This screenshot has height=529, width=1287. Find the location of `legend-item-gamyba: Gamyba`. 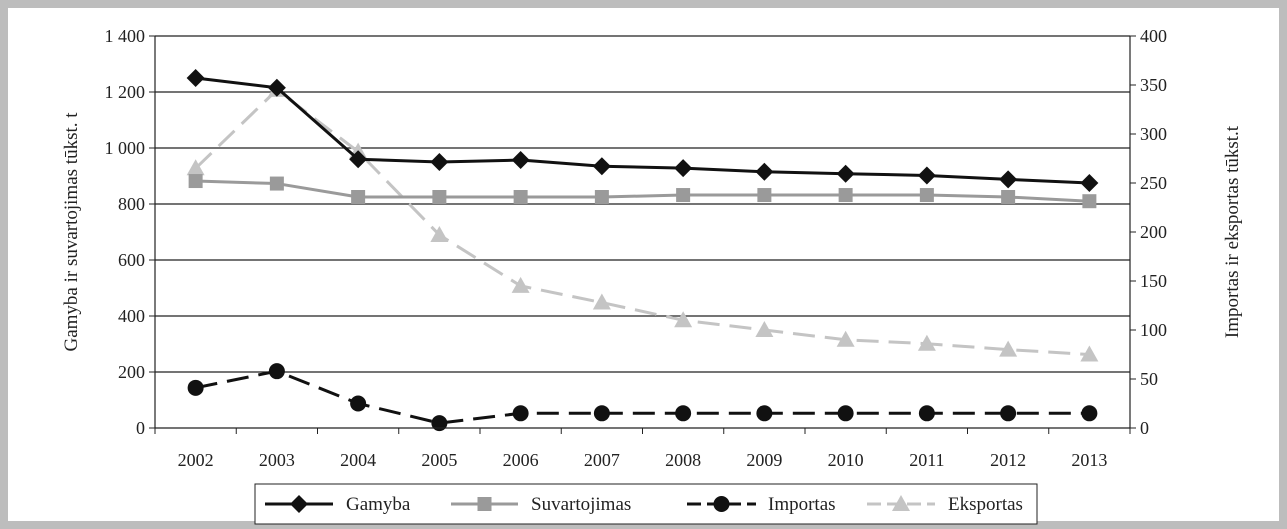

legend-item-gamyba: Gamyba is located at coordinates (338, 504).